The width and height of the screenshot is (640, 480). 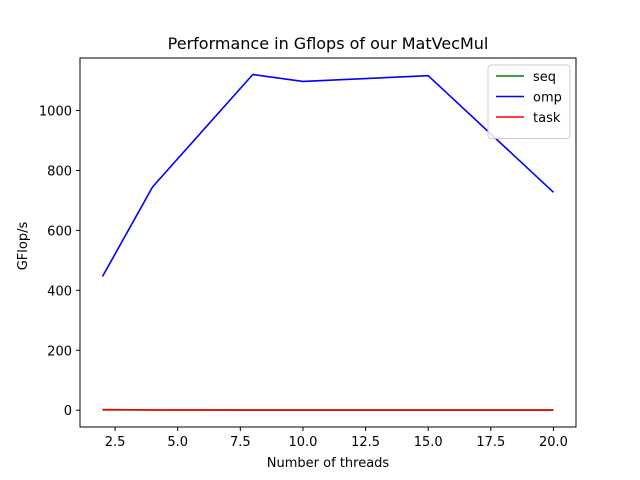 I want to click on chart-title: Performance in Gflops of our MatVecMul, so click(x=328, y=43).